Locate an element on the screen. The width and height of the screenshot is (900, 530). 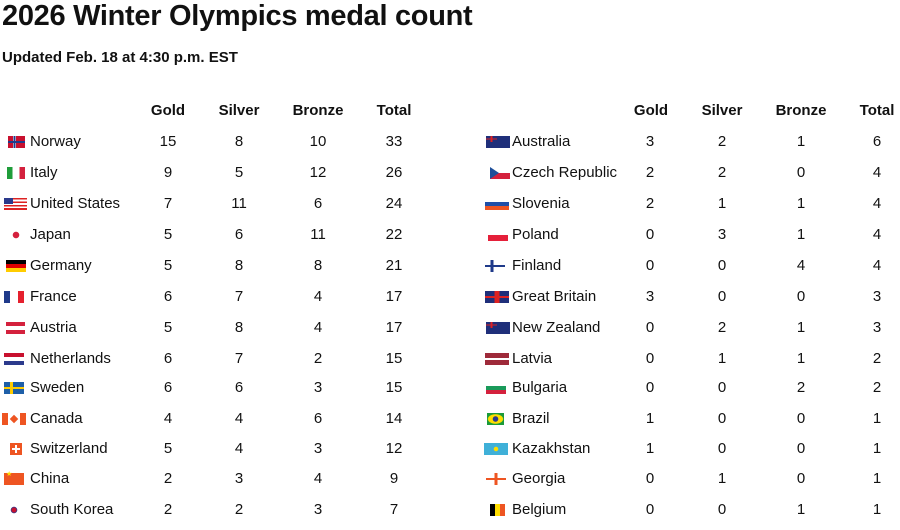
header-silver-right: Silver is located at coordinates (722, 110).